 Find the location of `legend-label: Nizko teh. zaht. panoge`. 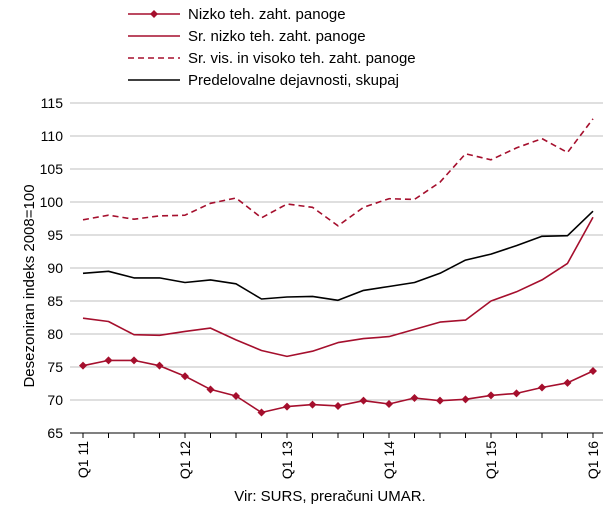

legend-label: Nizko teh. zaht. panoge is located at coordinates (267, 14).